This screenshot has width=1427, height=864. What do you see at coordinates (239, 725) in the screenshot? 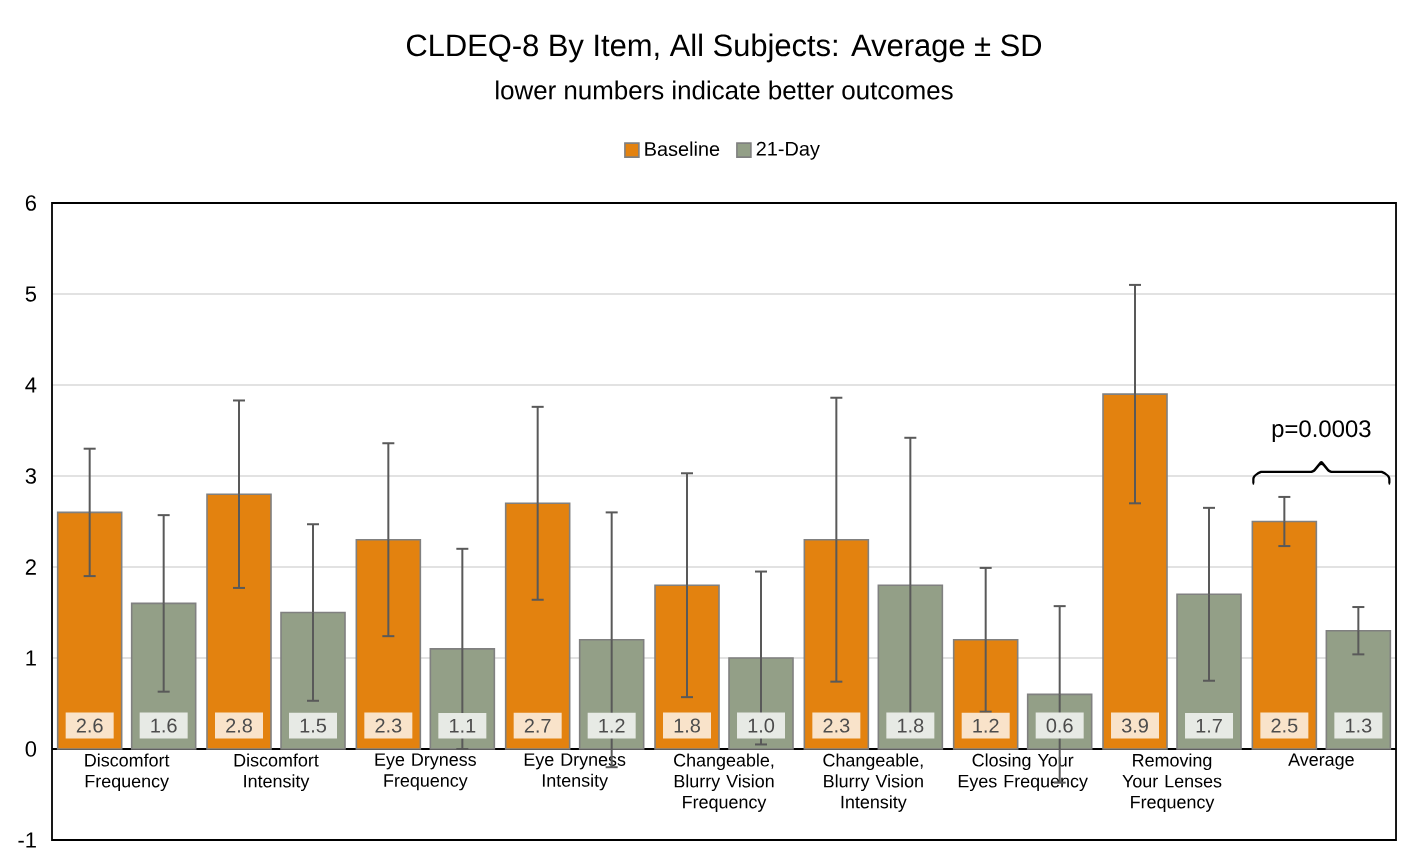
I see `data-label: 2.8` at bounding box center [239, 725].